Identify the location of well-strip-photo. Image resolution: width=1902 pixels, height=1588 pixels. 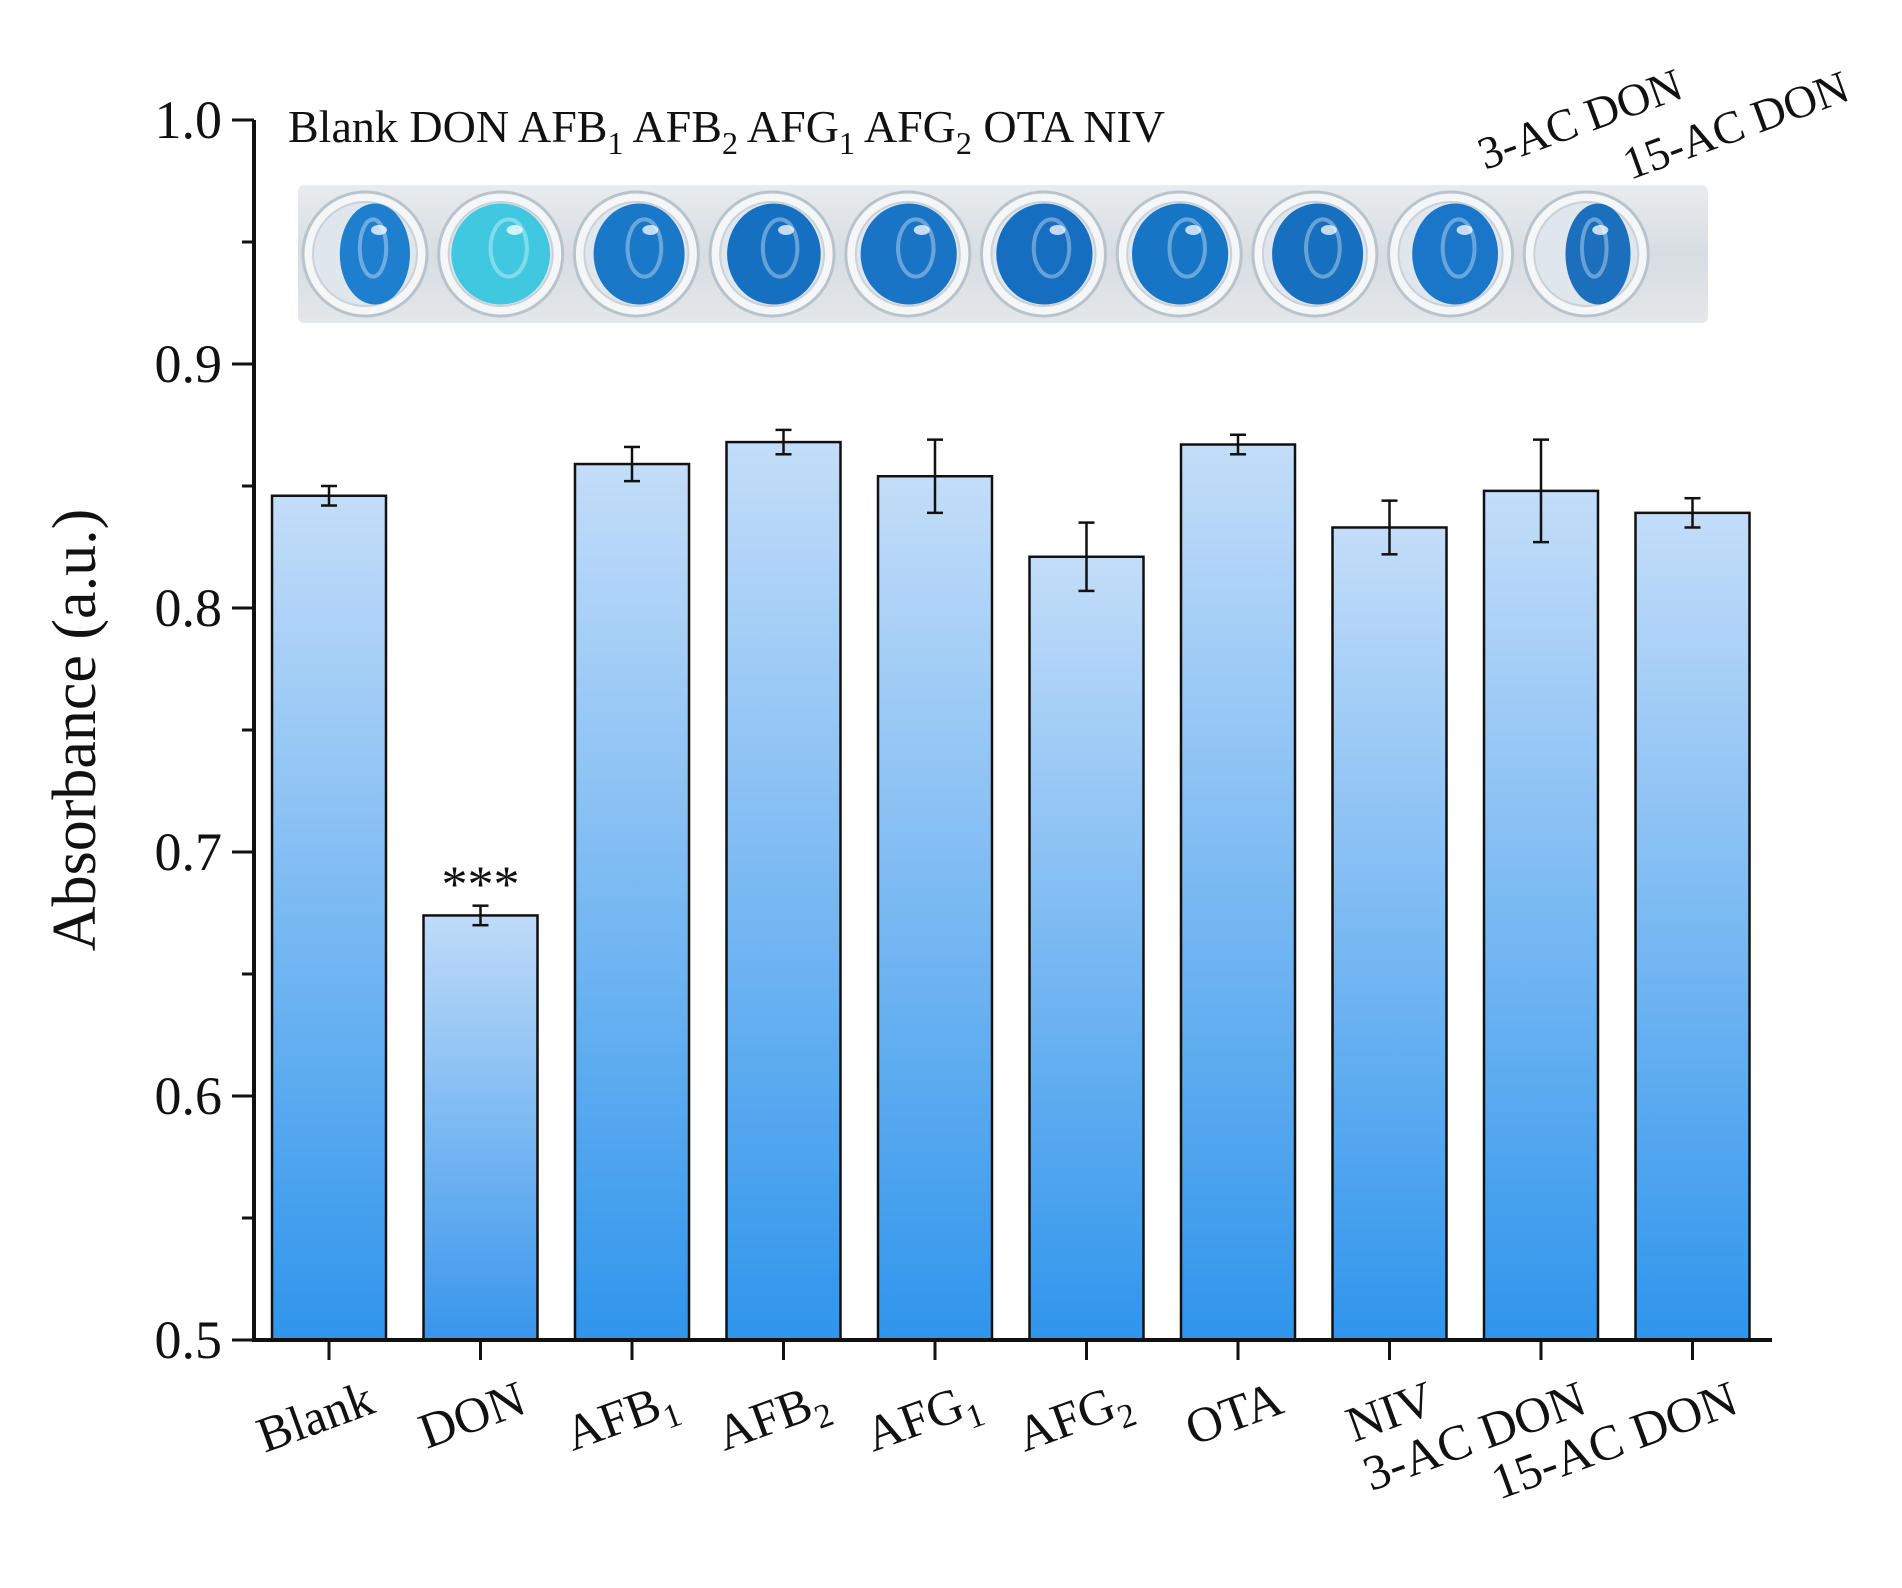
(1003, 254).